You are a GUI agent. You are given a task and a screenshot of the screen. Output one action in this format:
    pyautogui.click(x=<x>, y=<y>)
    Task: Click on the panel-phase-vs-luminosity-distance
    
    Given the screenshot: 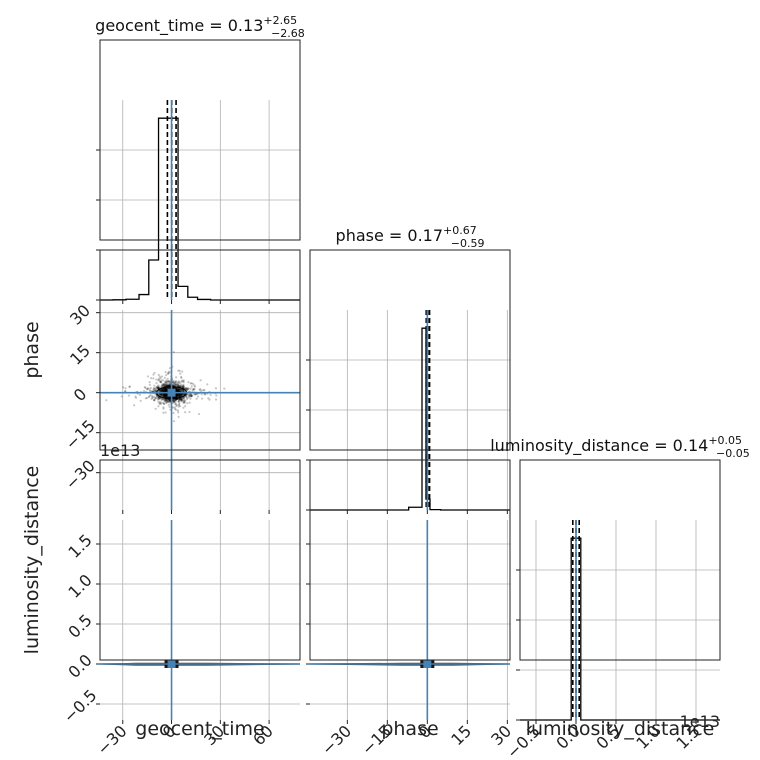 What is the action you would take?
    pyautogui.click(x=410, y=589)
    